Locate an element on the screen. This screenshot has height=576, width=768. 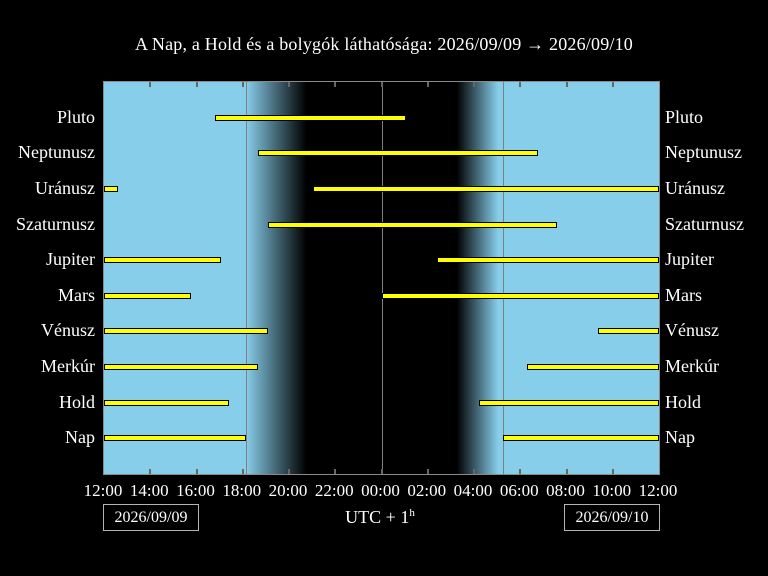
row-label-right-mars: Mars is located at coordinates (683, 294).